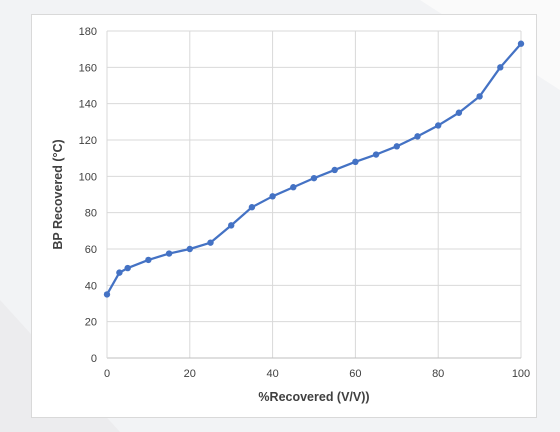  What do you see at coordinates (58, 194) in the screenshot?
I see `y-axis-title: BP Recovered (°C)` at bounding box center [58, 194].